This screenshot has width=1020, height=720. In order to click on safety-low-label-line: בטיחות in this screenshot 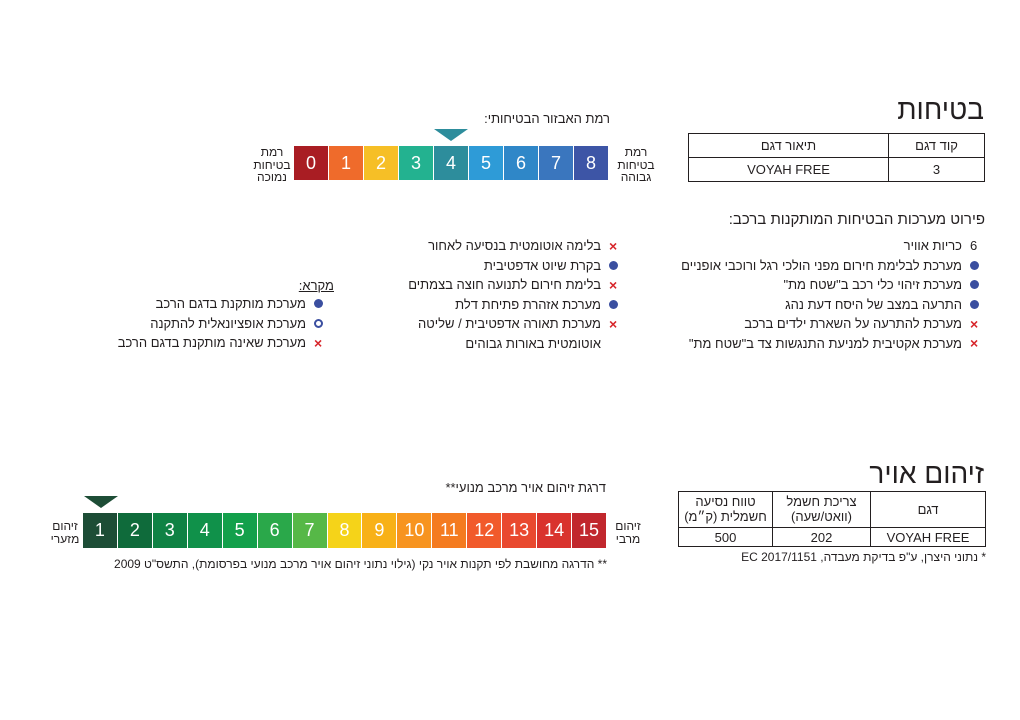, I will do `click(272, 164)`.